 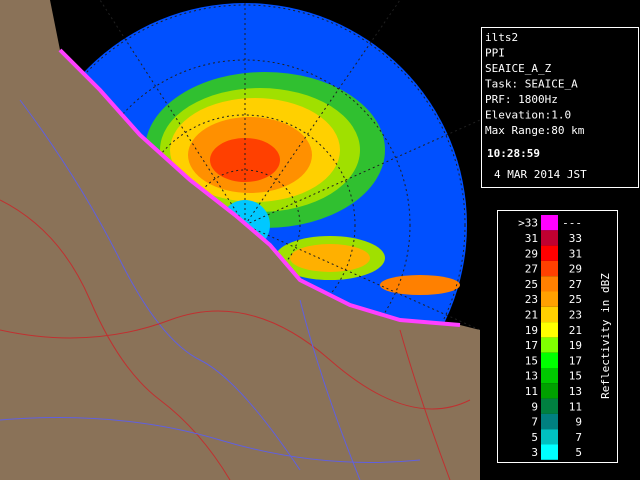 I want to click on legend-low: 27, so click(x=531, y=269).